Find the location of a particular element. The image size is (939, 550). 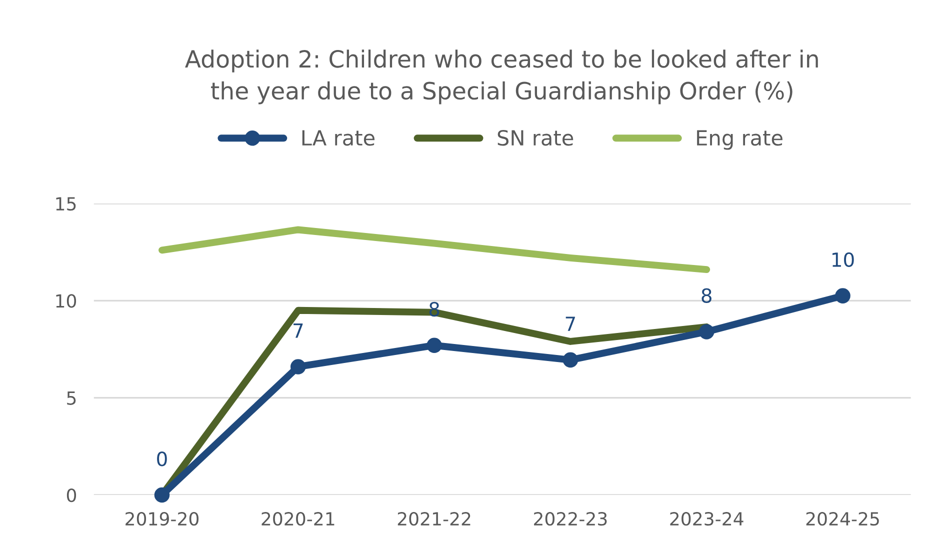

data-label: 8 is located at coordinates (707, 295).